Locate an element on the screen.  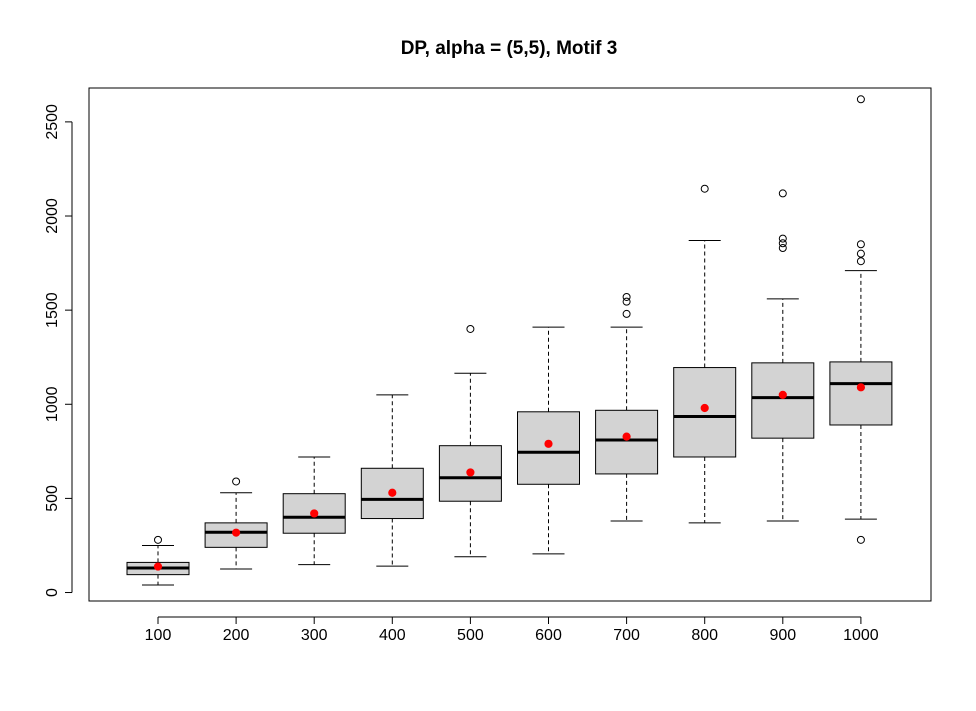
y-tick-label: 1000 is located at coordinates (52, 404).